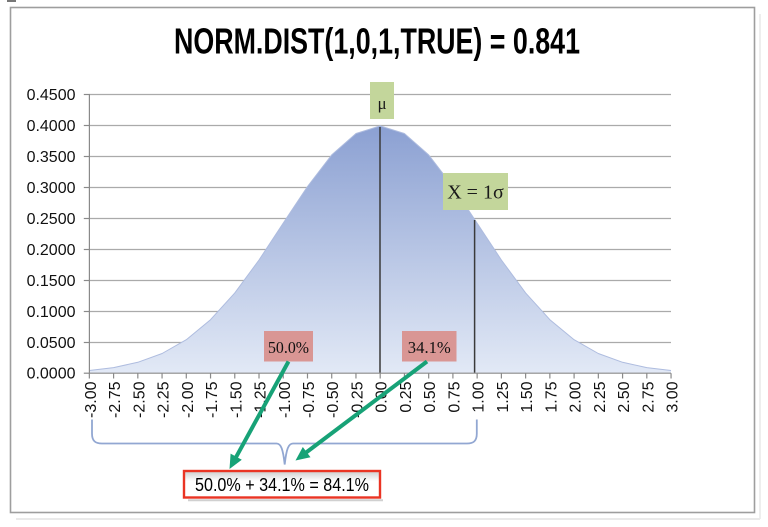  Describe the element at coordinates (377, 41) in the screenshot. I see `svg-text: NORM.DIST(1,0,1,TRUE) = 0.841` at that location.